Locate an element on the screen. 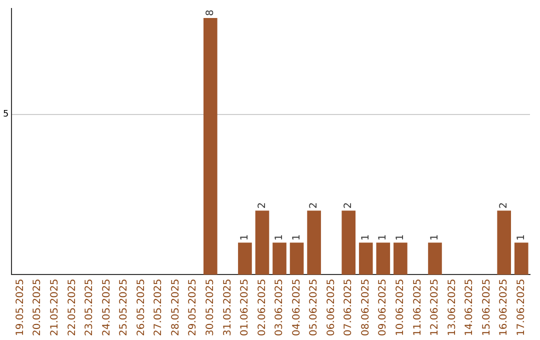 The image size is (540, 340). x-tick-label: 04.06.2025 is located at coordinates (296, 307).